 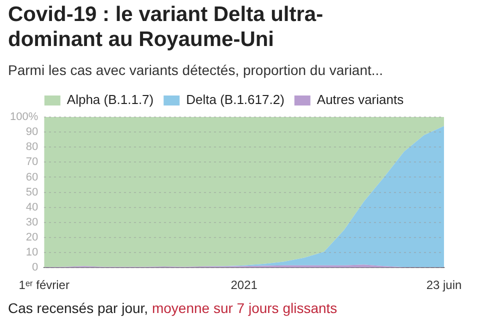 I want to click on legend-label: Autres variants, so click(x=360, y=100).